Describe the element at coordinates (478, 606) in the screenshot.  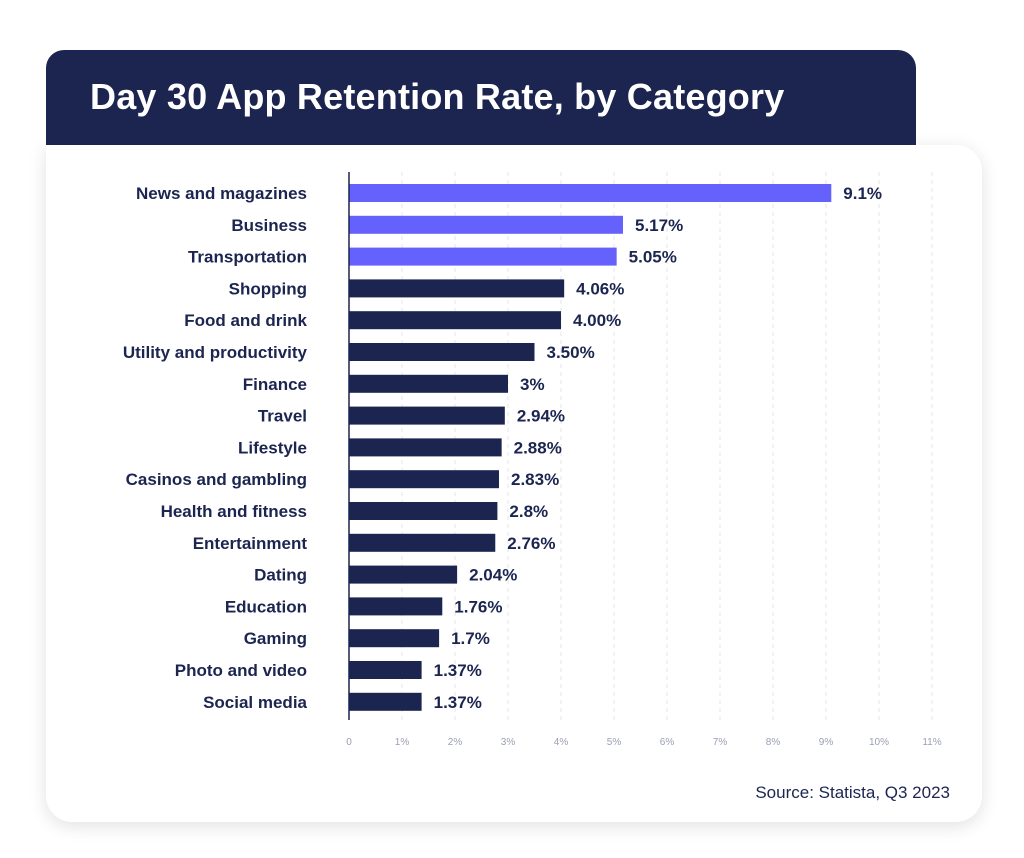
I see `value-label: 1.76%` at that location.